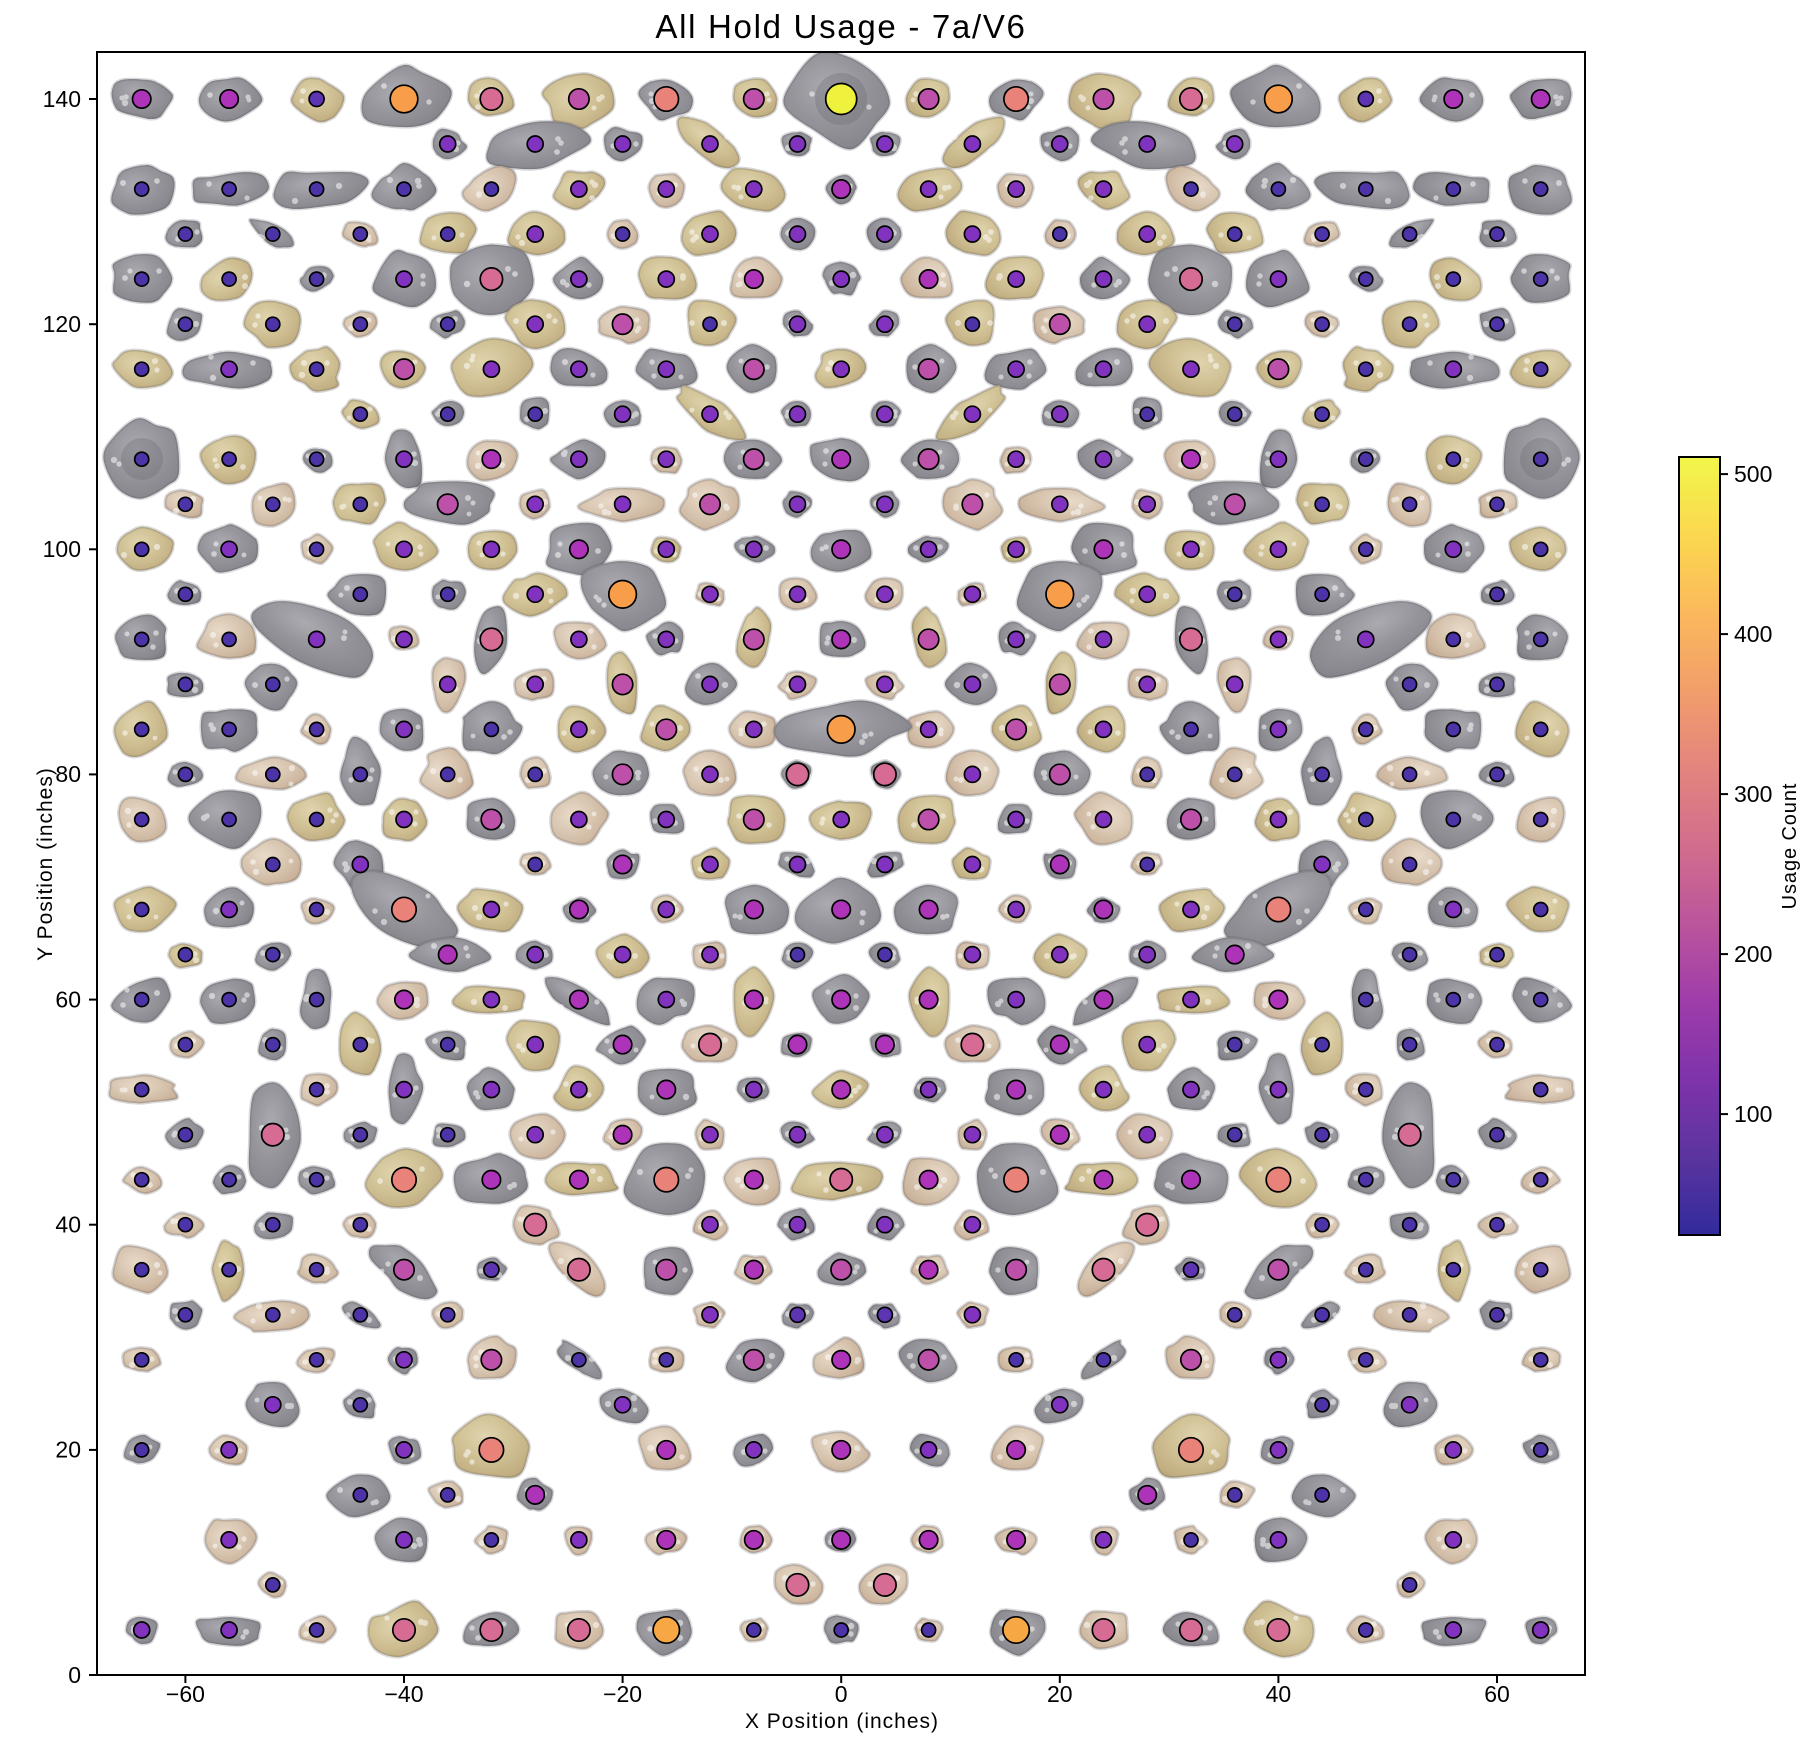 The height and width of the screenshot is (1748, 1816). What do you see at coordinates (403, 1694) in the screenshot?
I see `svg-text: −40` at bounding box center [403, 1694].